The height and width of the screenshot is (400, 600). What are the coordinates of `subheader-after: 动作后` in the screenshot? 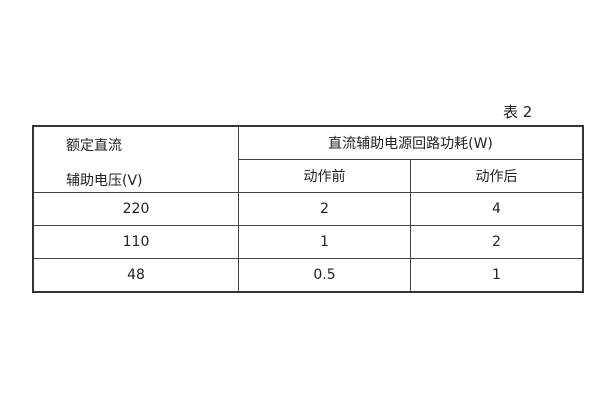 It's located at (497, 176).